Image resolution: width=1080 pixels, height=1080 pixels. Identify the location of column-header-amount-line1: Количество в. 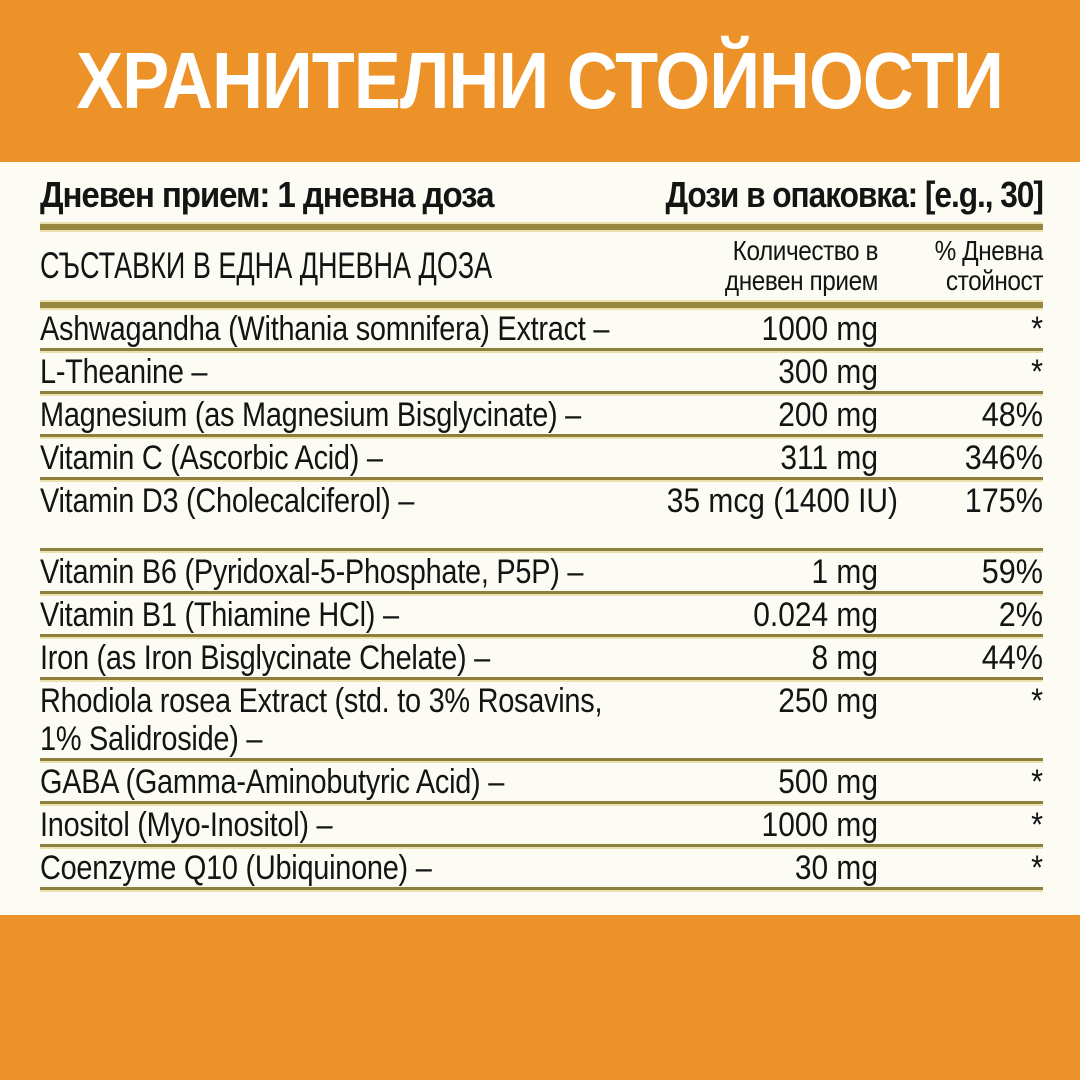
(805, 250).